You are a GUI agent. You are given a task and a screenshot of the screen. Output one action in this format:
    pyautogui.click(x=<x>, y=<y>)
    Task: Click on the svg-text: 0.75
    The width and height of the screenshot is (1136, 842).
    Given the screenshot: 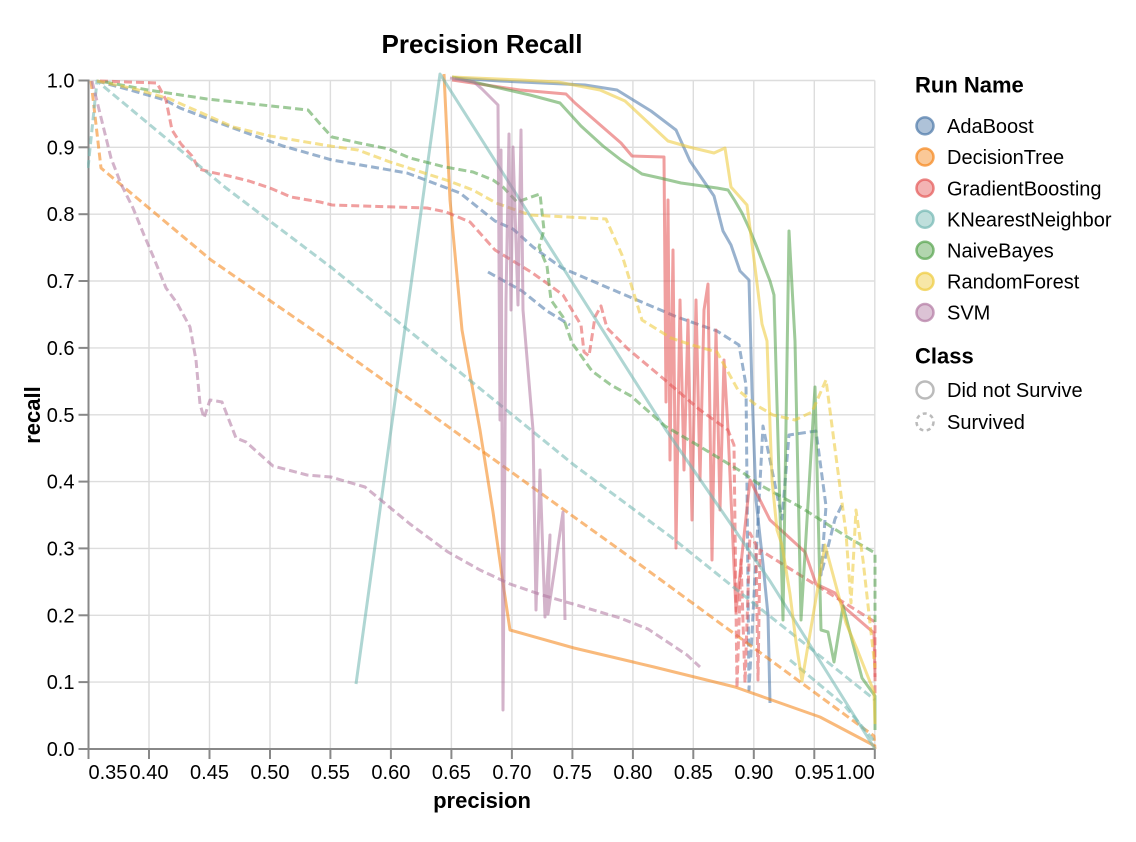 What is the action you would take?
    pyautogui.click(x=572, y=773)
    